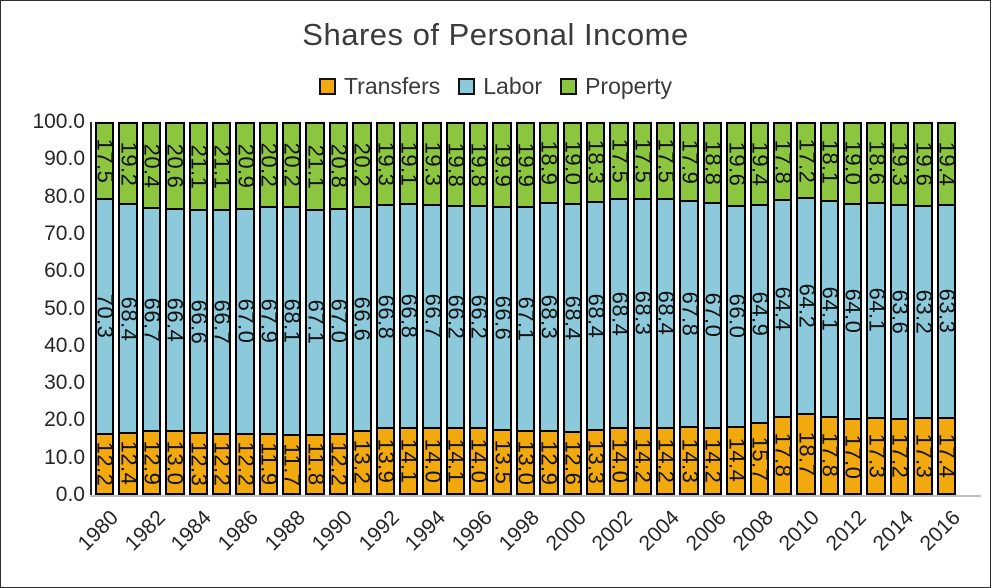 The image size is (991, 588). I want to click on y-tick-label: 80.0, so click(64, 196).